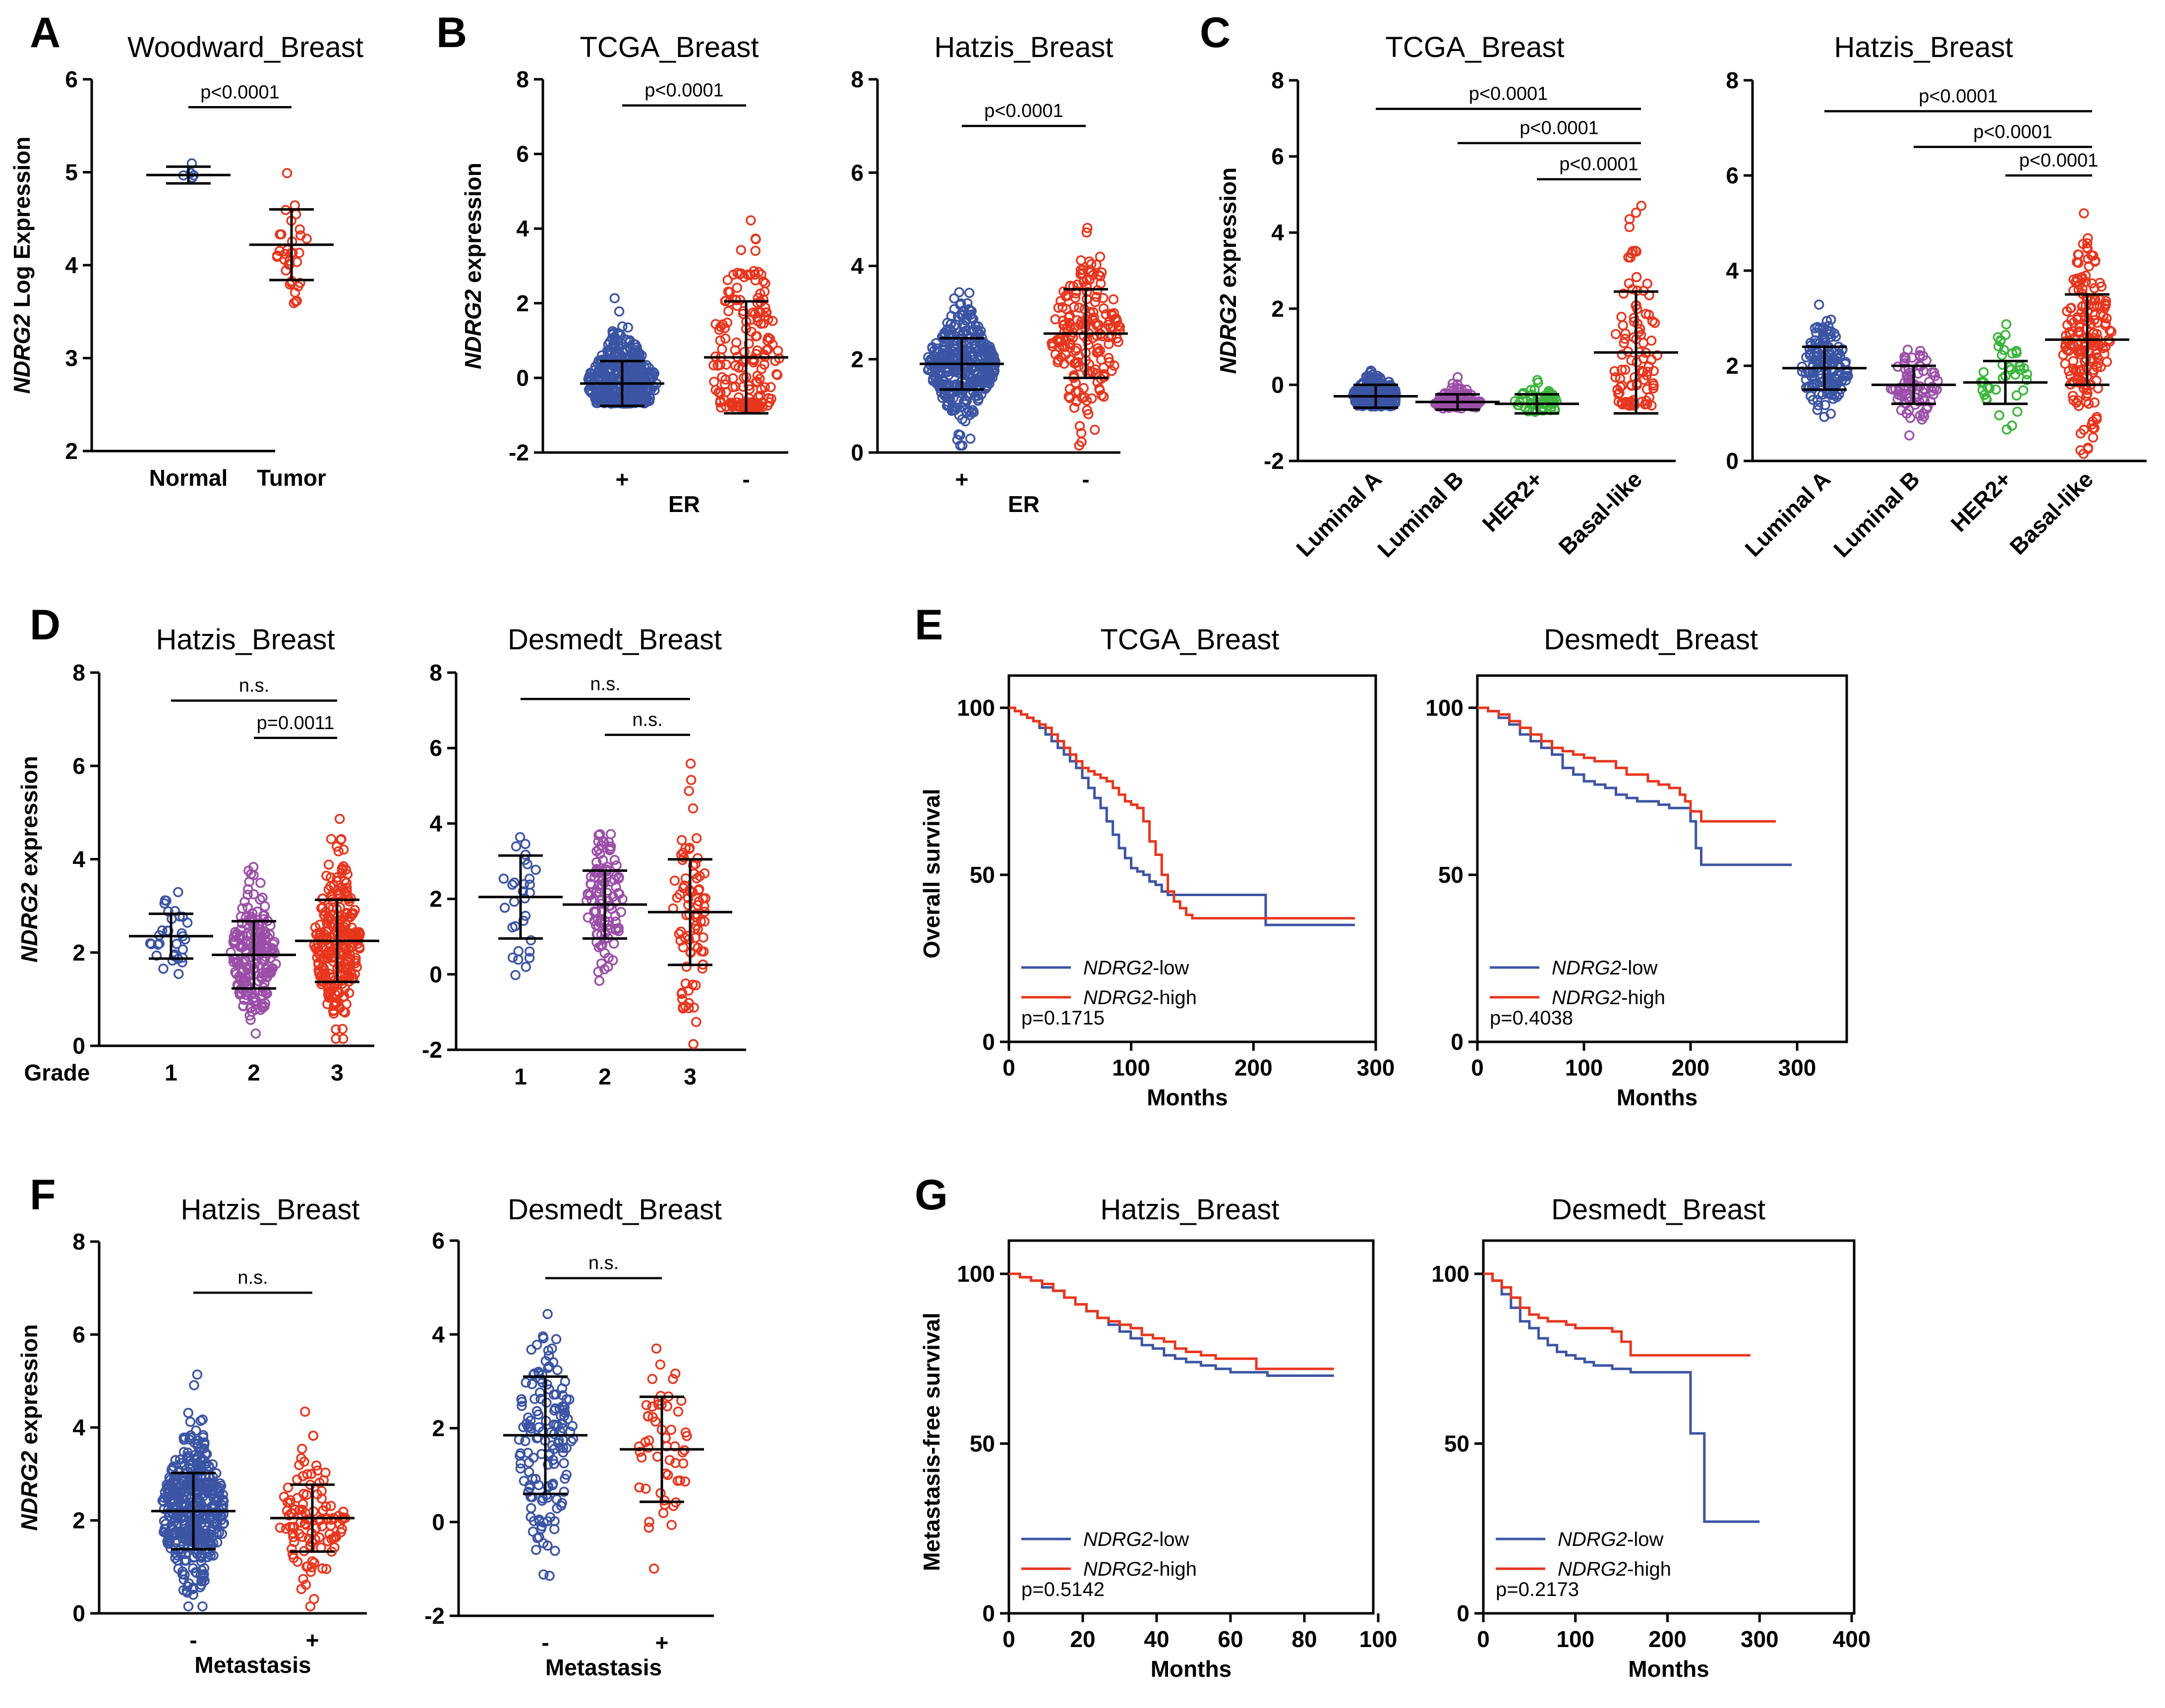  I want to click on y-axis-label: NDRG2 Log Expression, so click(22, 265).